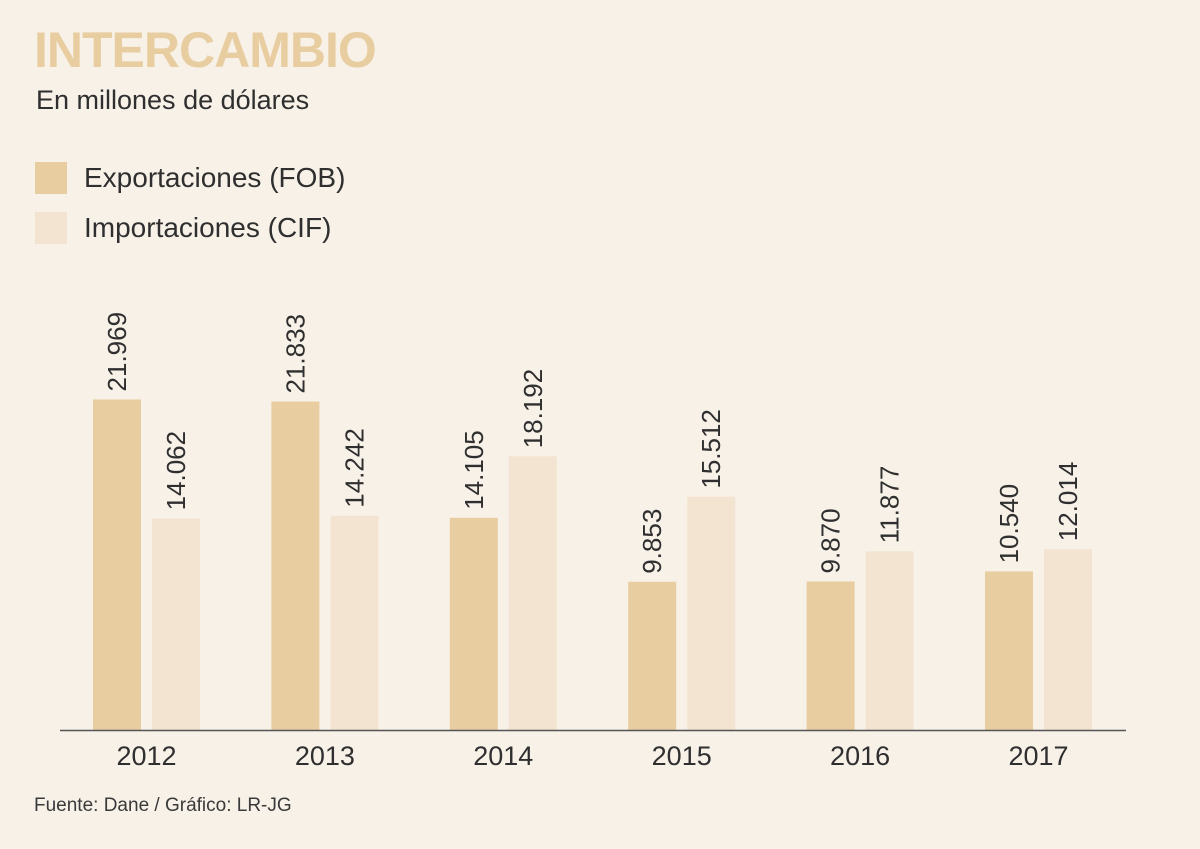  I want to click on x-tick-label-2014: 2014, so click(503, 756).